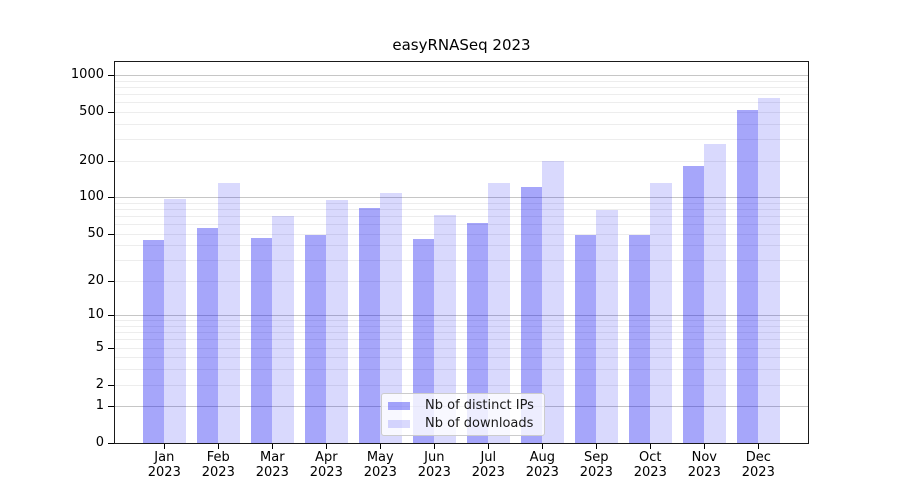 The width and height of the screenshot is (900, 500). Describe the element at coordinates (91, 160) in the screenshot. I see `y-tick-label: 200` at that location.